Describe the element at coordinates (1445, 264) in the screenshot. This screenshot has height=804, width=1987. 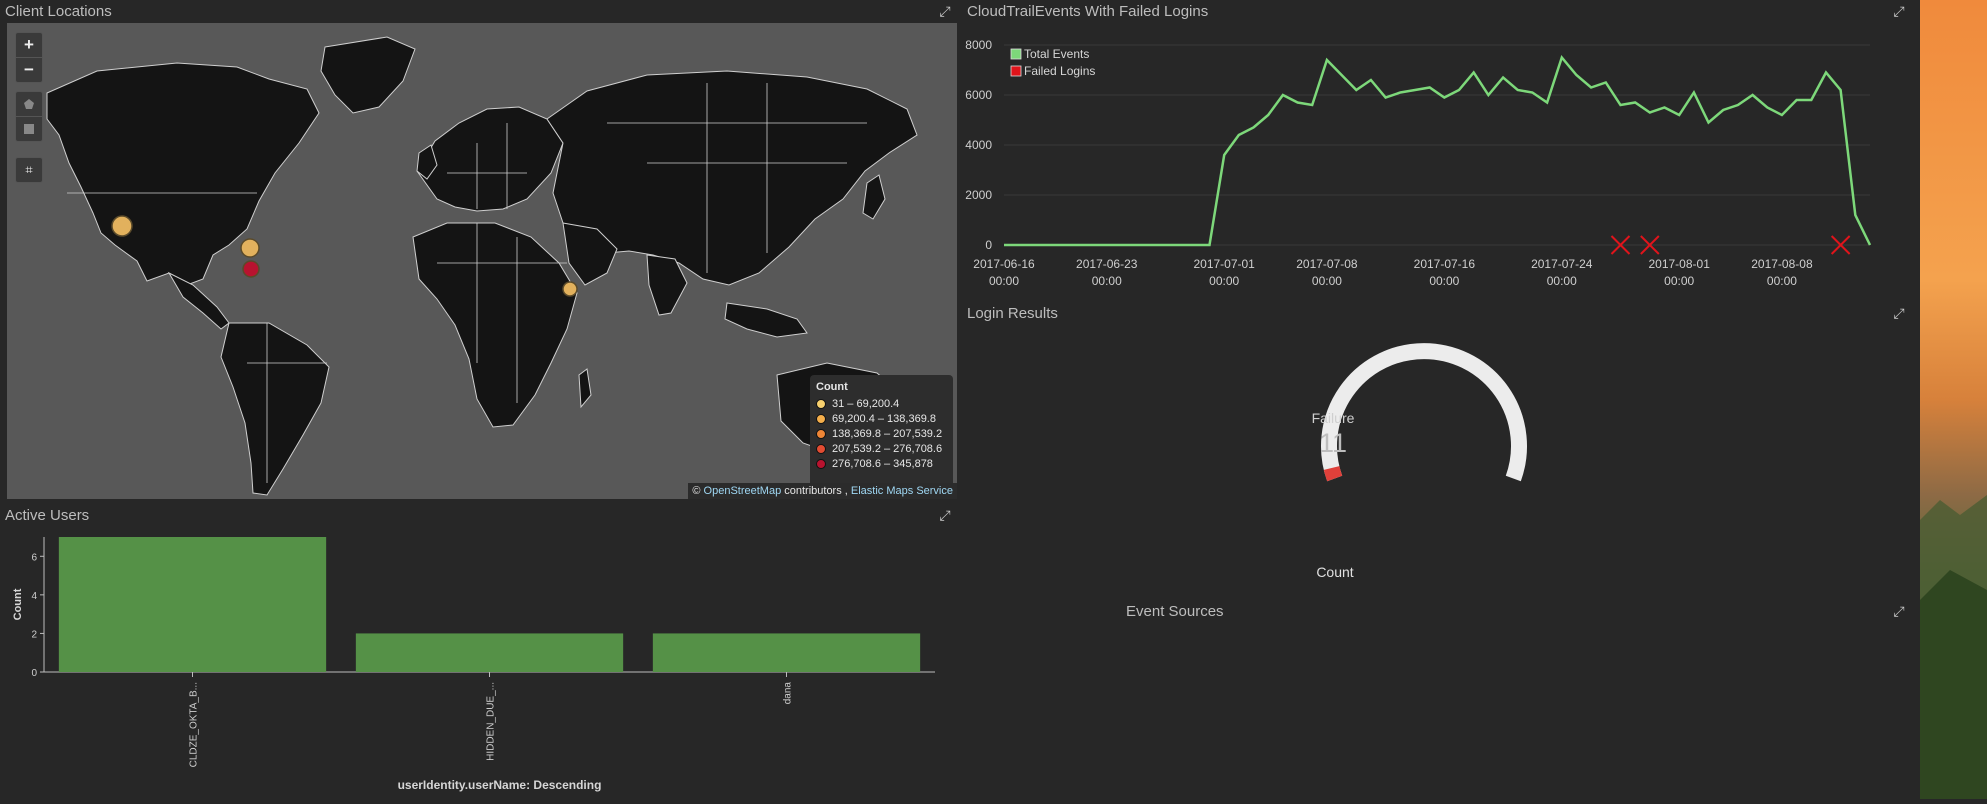
I see `x-tick-label: 2017-07-16` at that location.